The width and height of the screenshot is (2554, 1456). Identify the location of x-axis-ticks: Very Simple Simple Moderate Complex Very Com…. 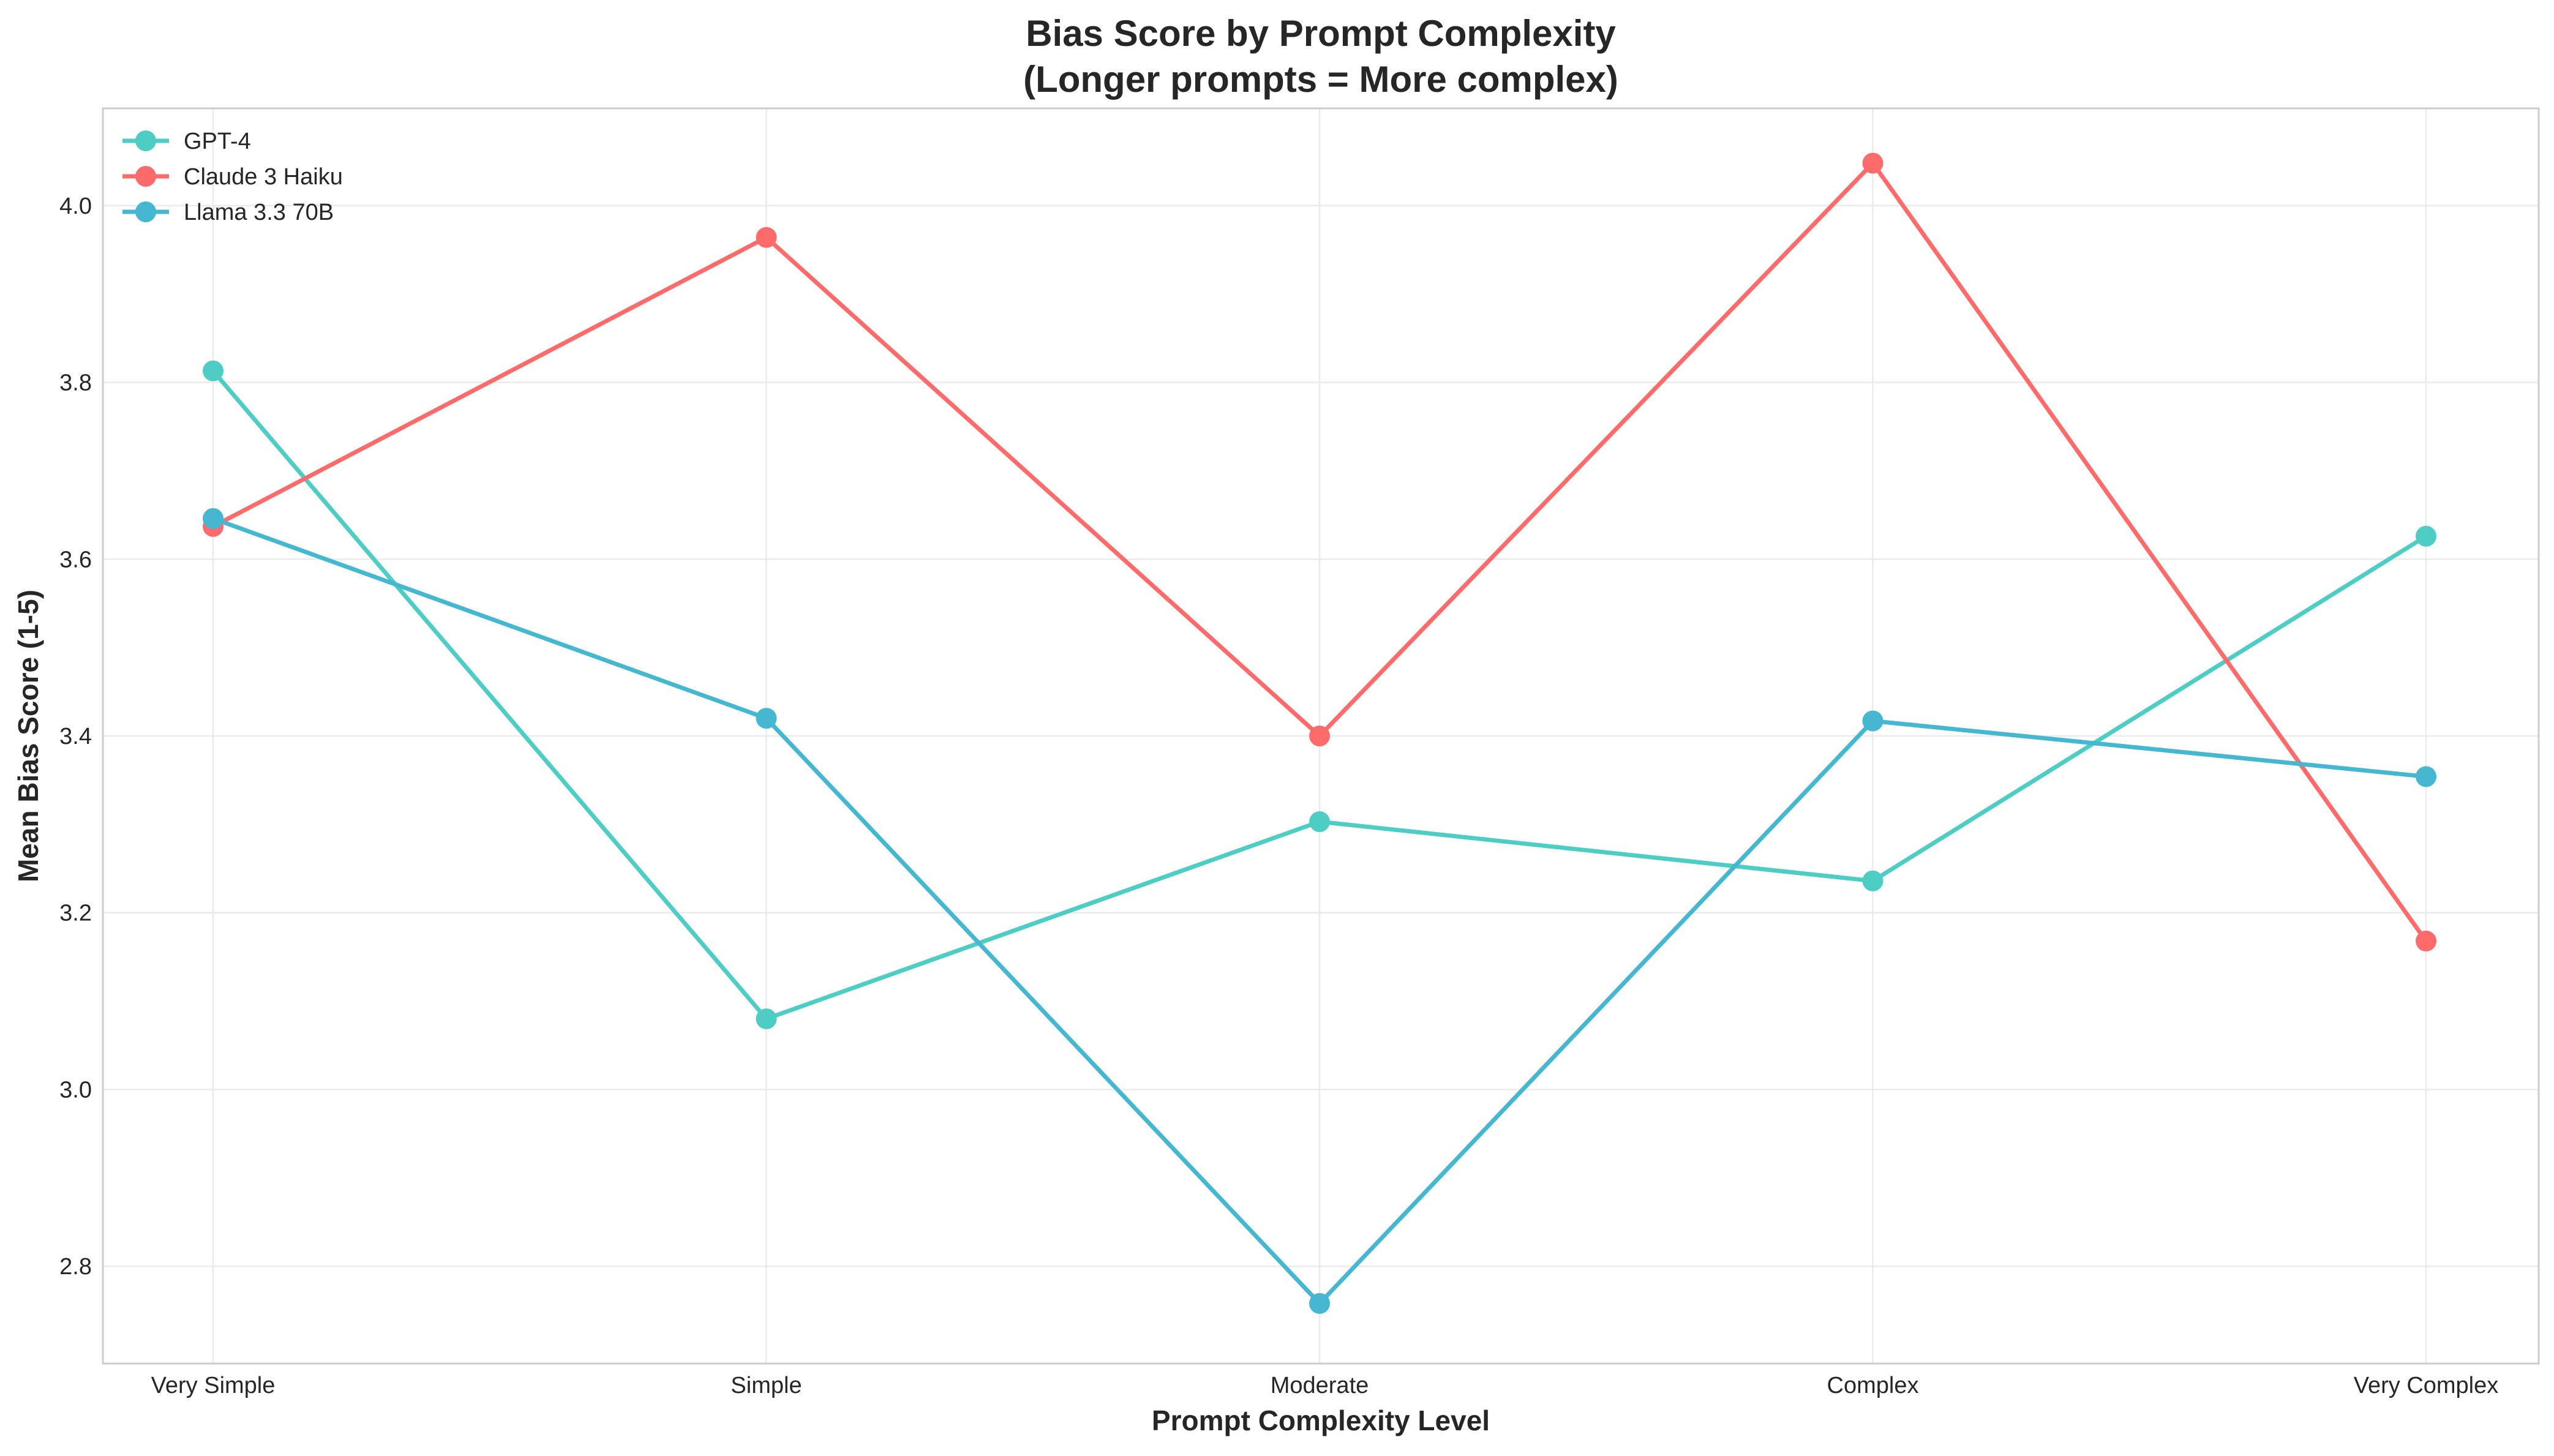
(1325, 1385).